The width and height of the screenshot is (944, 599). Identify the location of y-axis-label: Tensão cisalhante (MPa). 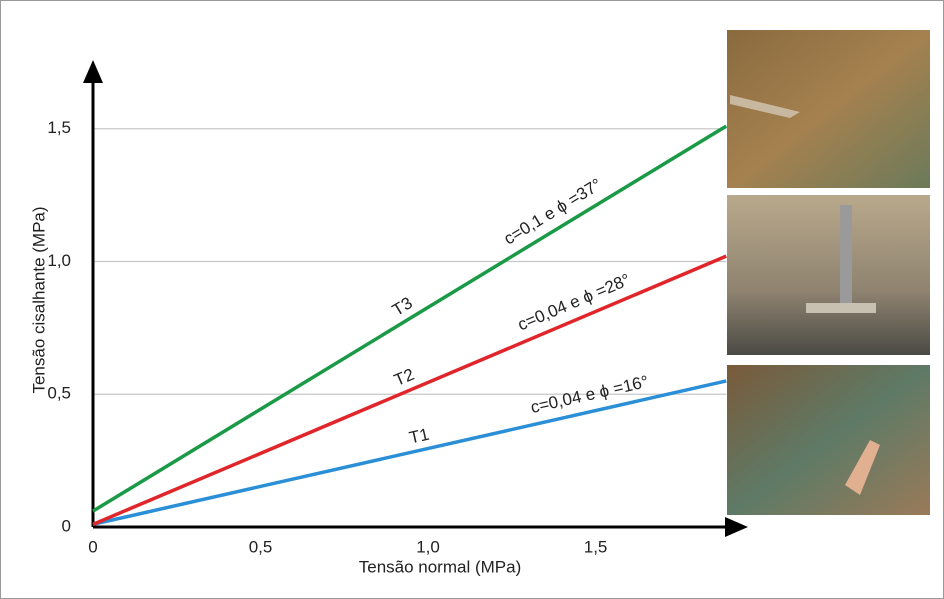
(38, 299).